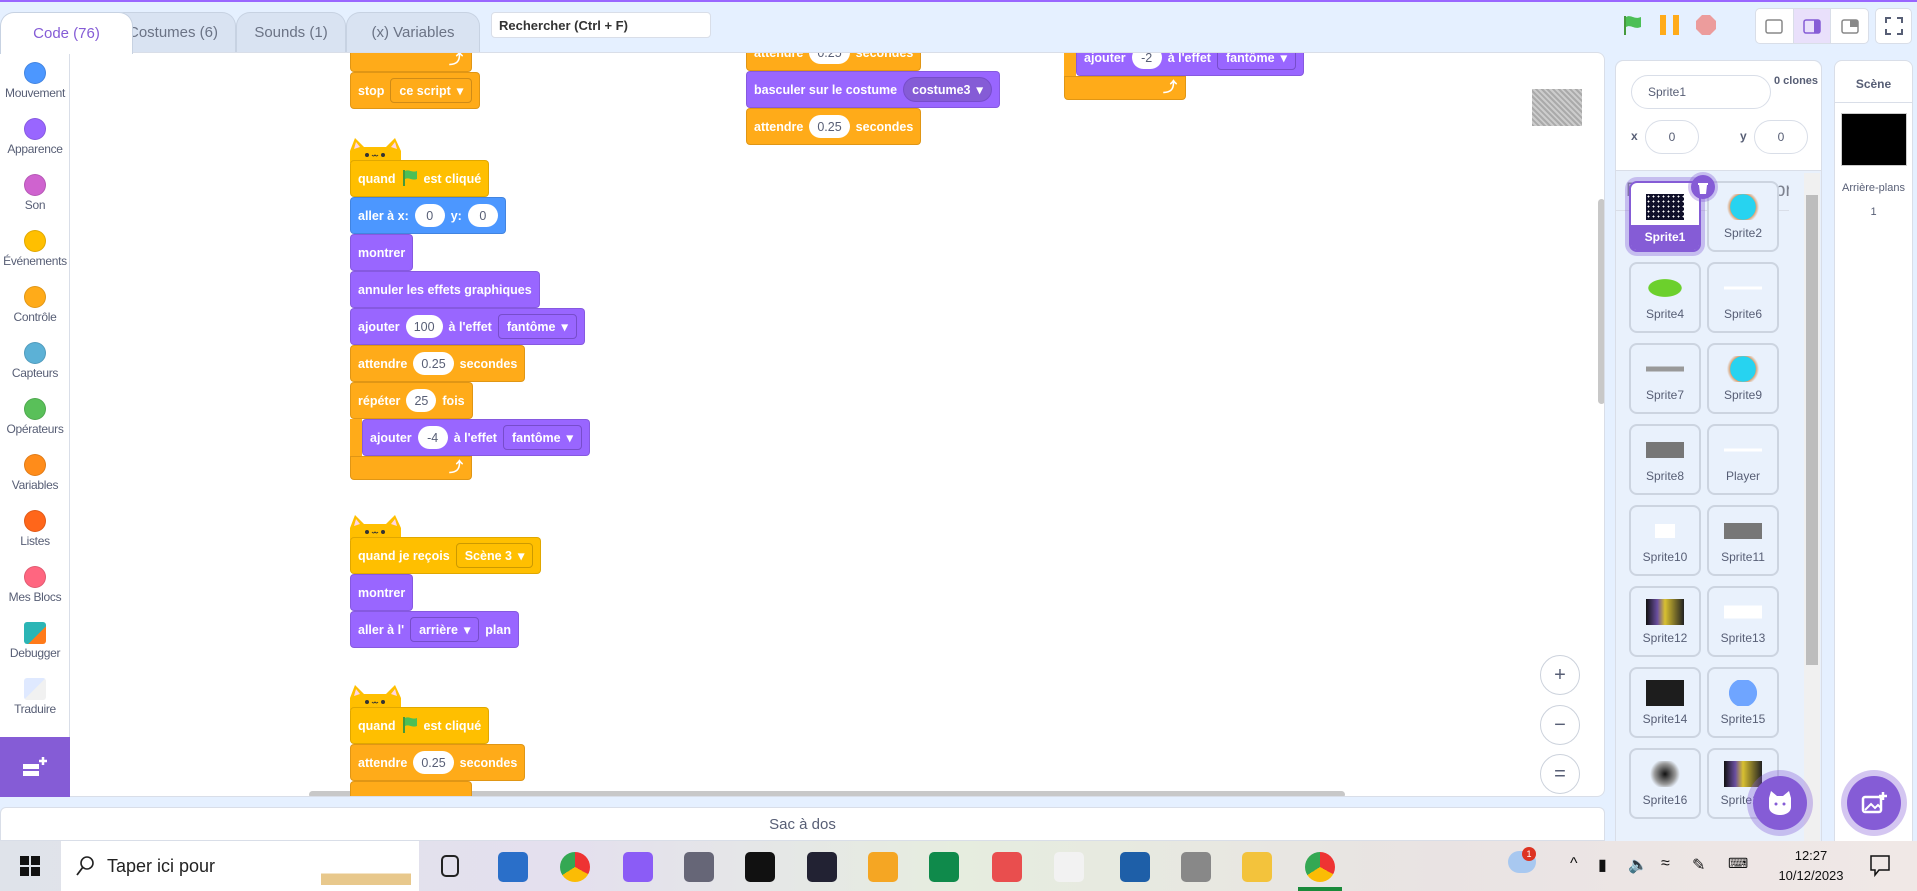  I want to click on battery-icon: ▮, so click(1602, 865).